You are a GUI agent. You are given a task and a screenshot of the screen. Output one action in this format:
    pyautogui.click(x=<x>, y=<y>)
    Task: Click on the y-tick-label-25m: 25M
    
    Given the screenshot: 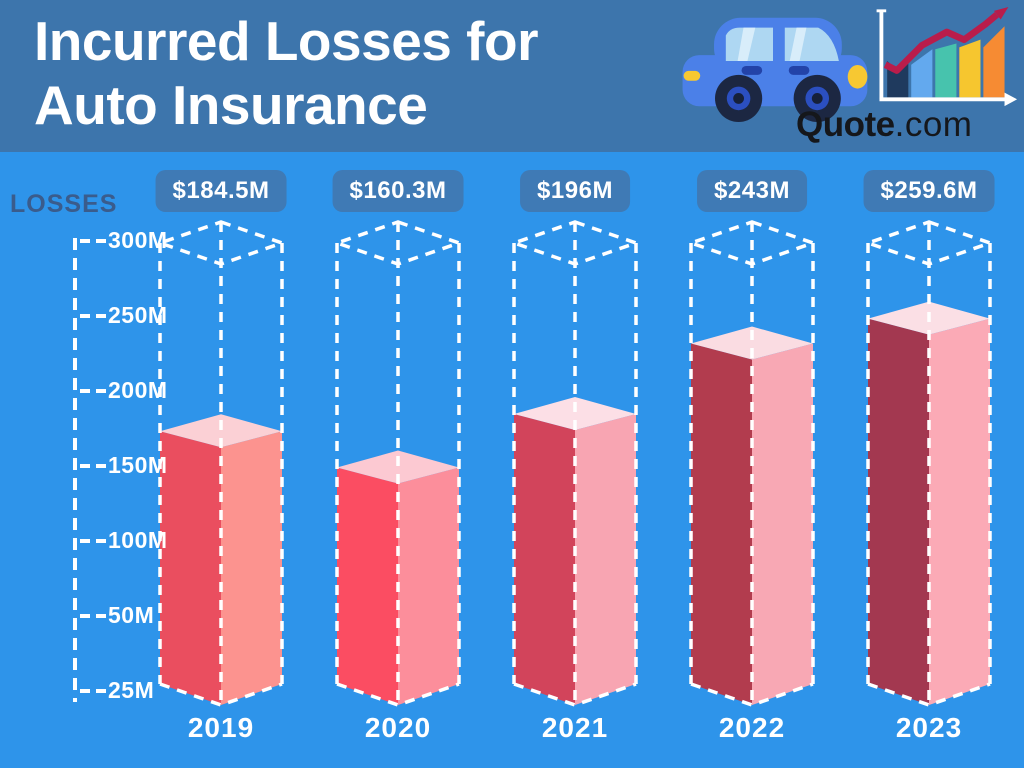 What is the action you would take?
    pyautogui.click(x=131, y=690)
    